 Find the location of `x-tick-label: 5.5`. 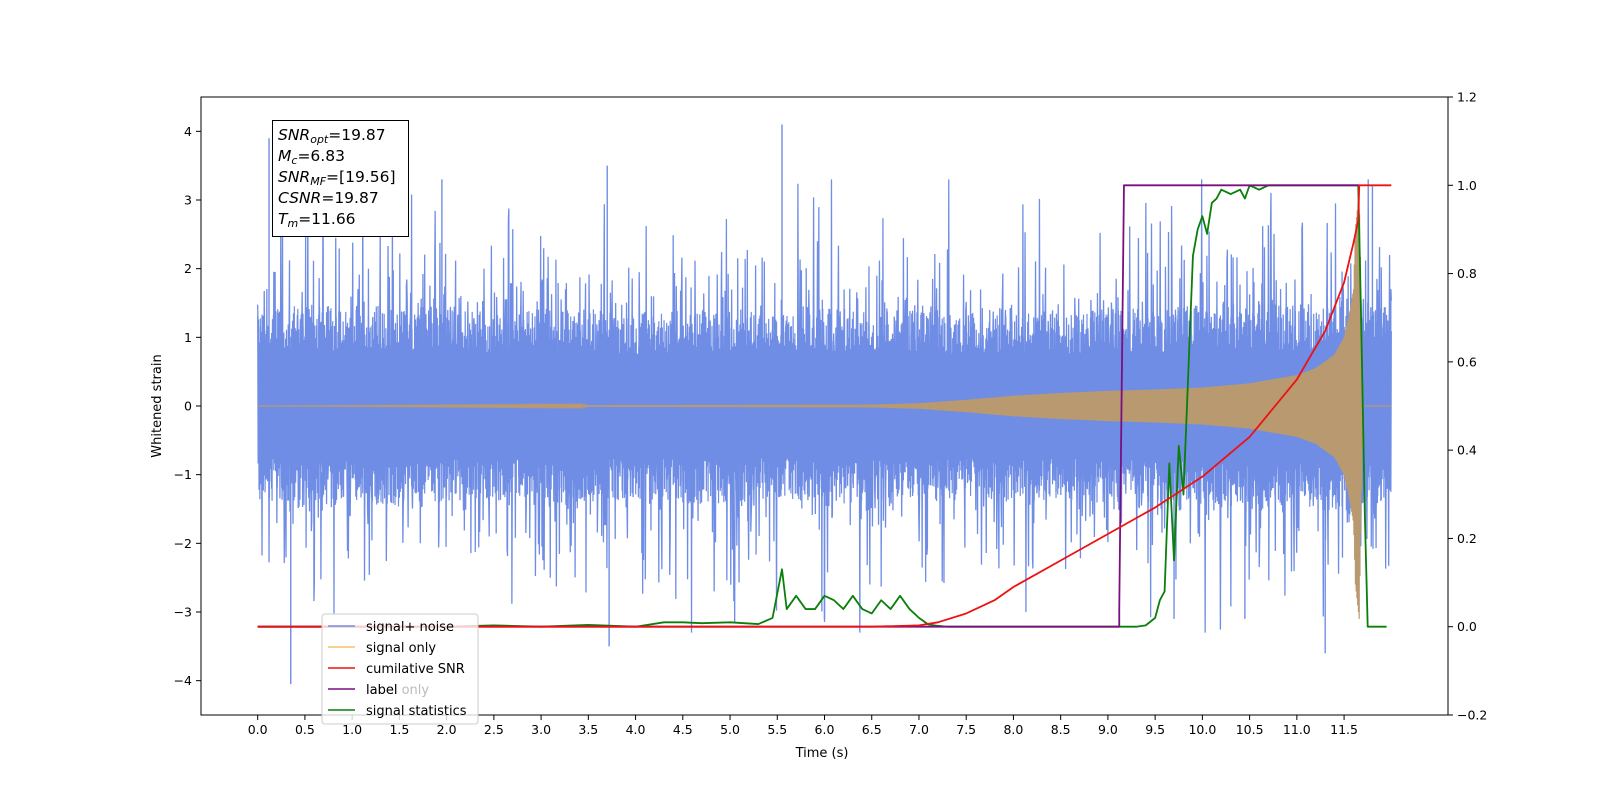

x-tick-label: 5.5 is located at coordinates (777, 729).